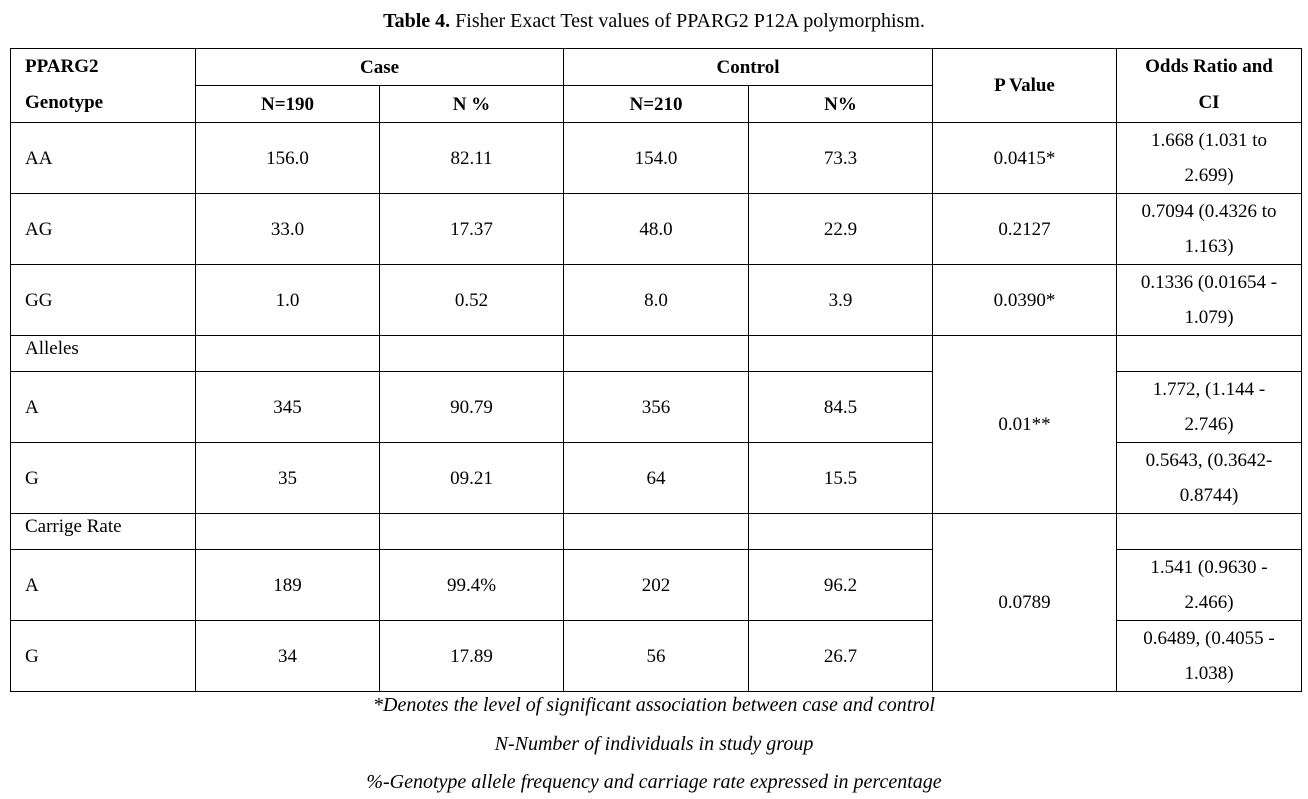  Describe the element at coordinates (1209, 567) in the screenshot. I see `odds-ratio-line1: 1.541 (0.9630 -` at that location.